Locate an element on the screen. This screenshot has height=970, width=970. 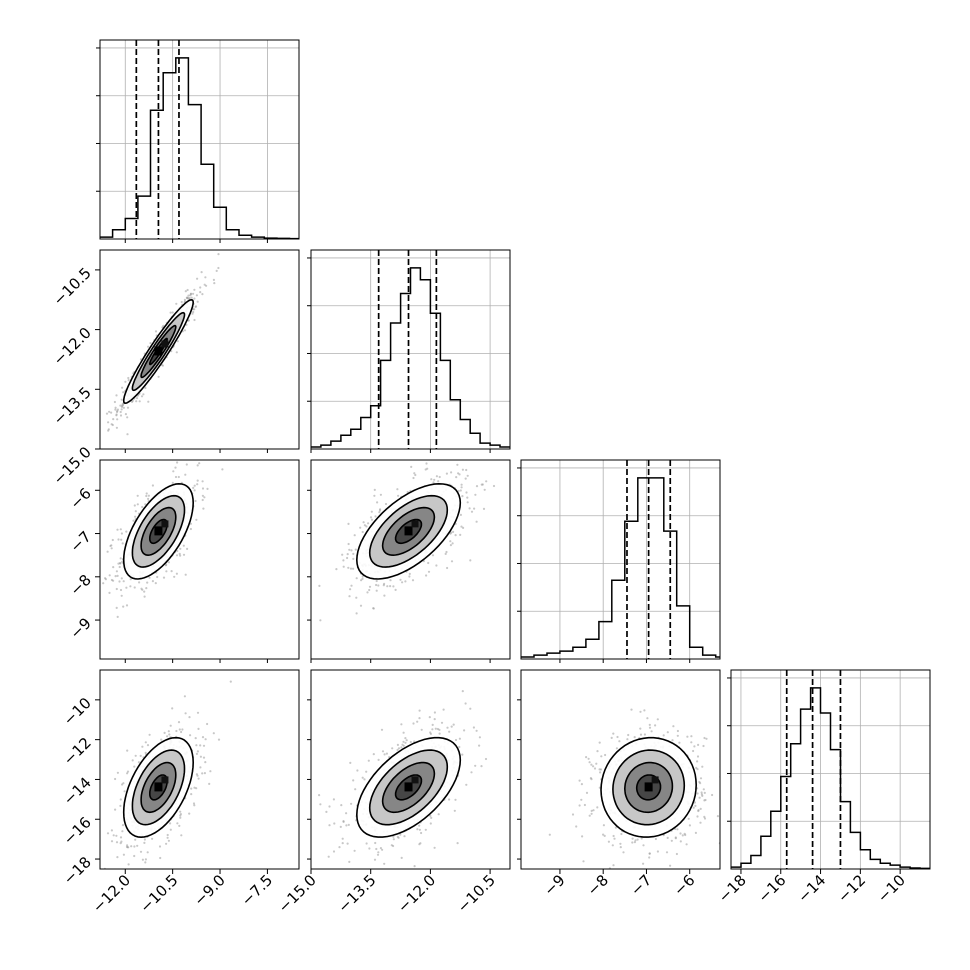
x-tick-label: −8 is located at coordinates (598, 885).